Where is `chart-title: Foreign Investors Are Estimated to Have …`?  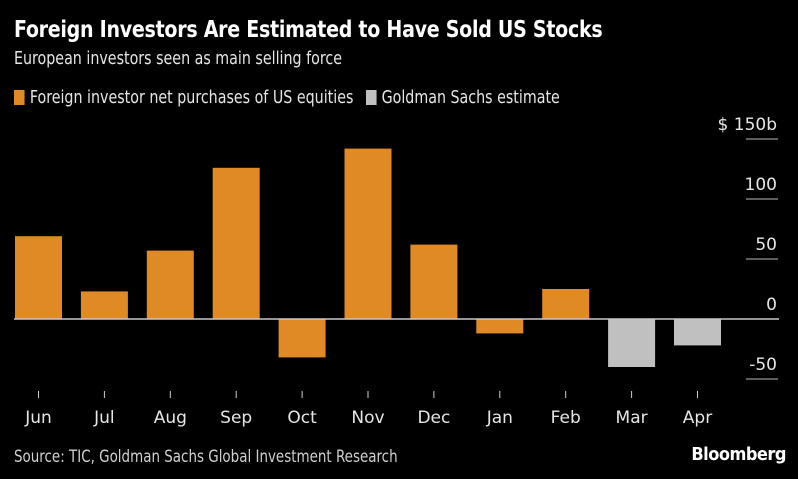
chart-title: Foreign Investors Are Estimated to Have … is located at coordinates (308, 30).